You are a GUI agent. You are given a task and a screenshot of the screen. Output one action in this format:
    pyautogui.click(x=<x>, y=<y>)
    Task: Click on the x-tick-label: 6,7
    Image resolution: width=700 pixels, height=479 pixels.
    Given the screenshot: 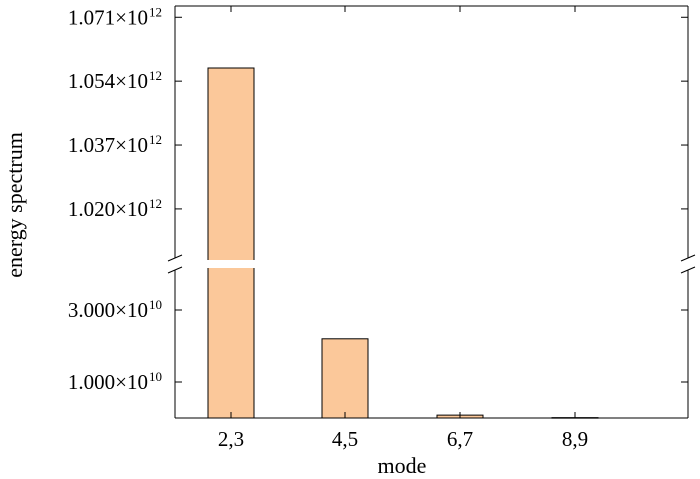 What is the action you would take?
    pyautogui.click(x=460, y=439)
    